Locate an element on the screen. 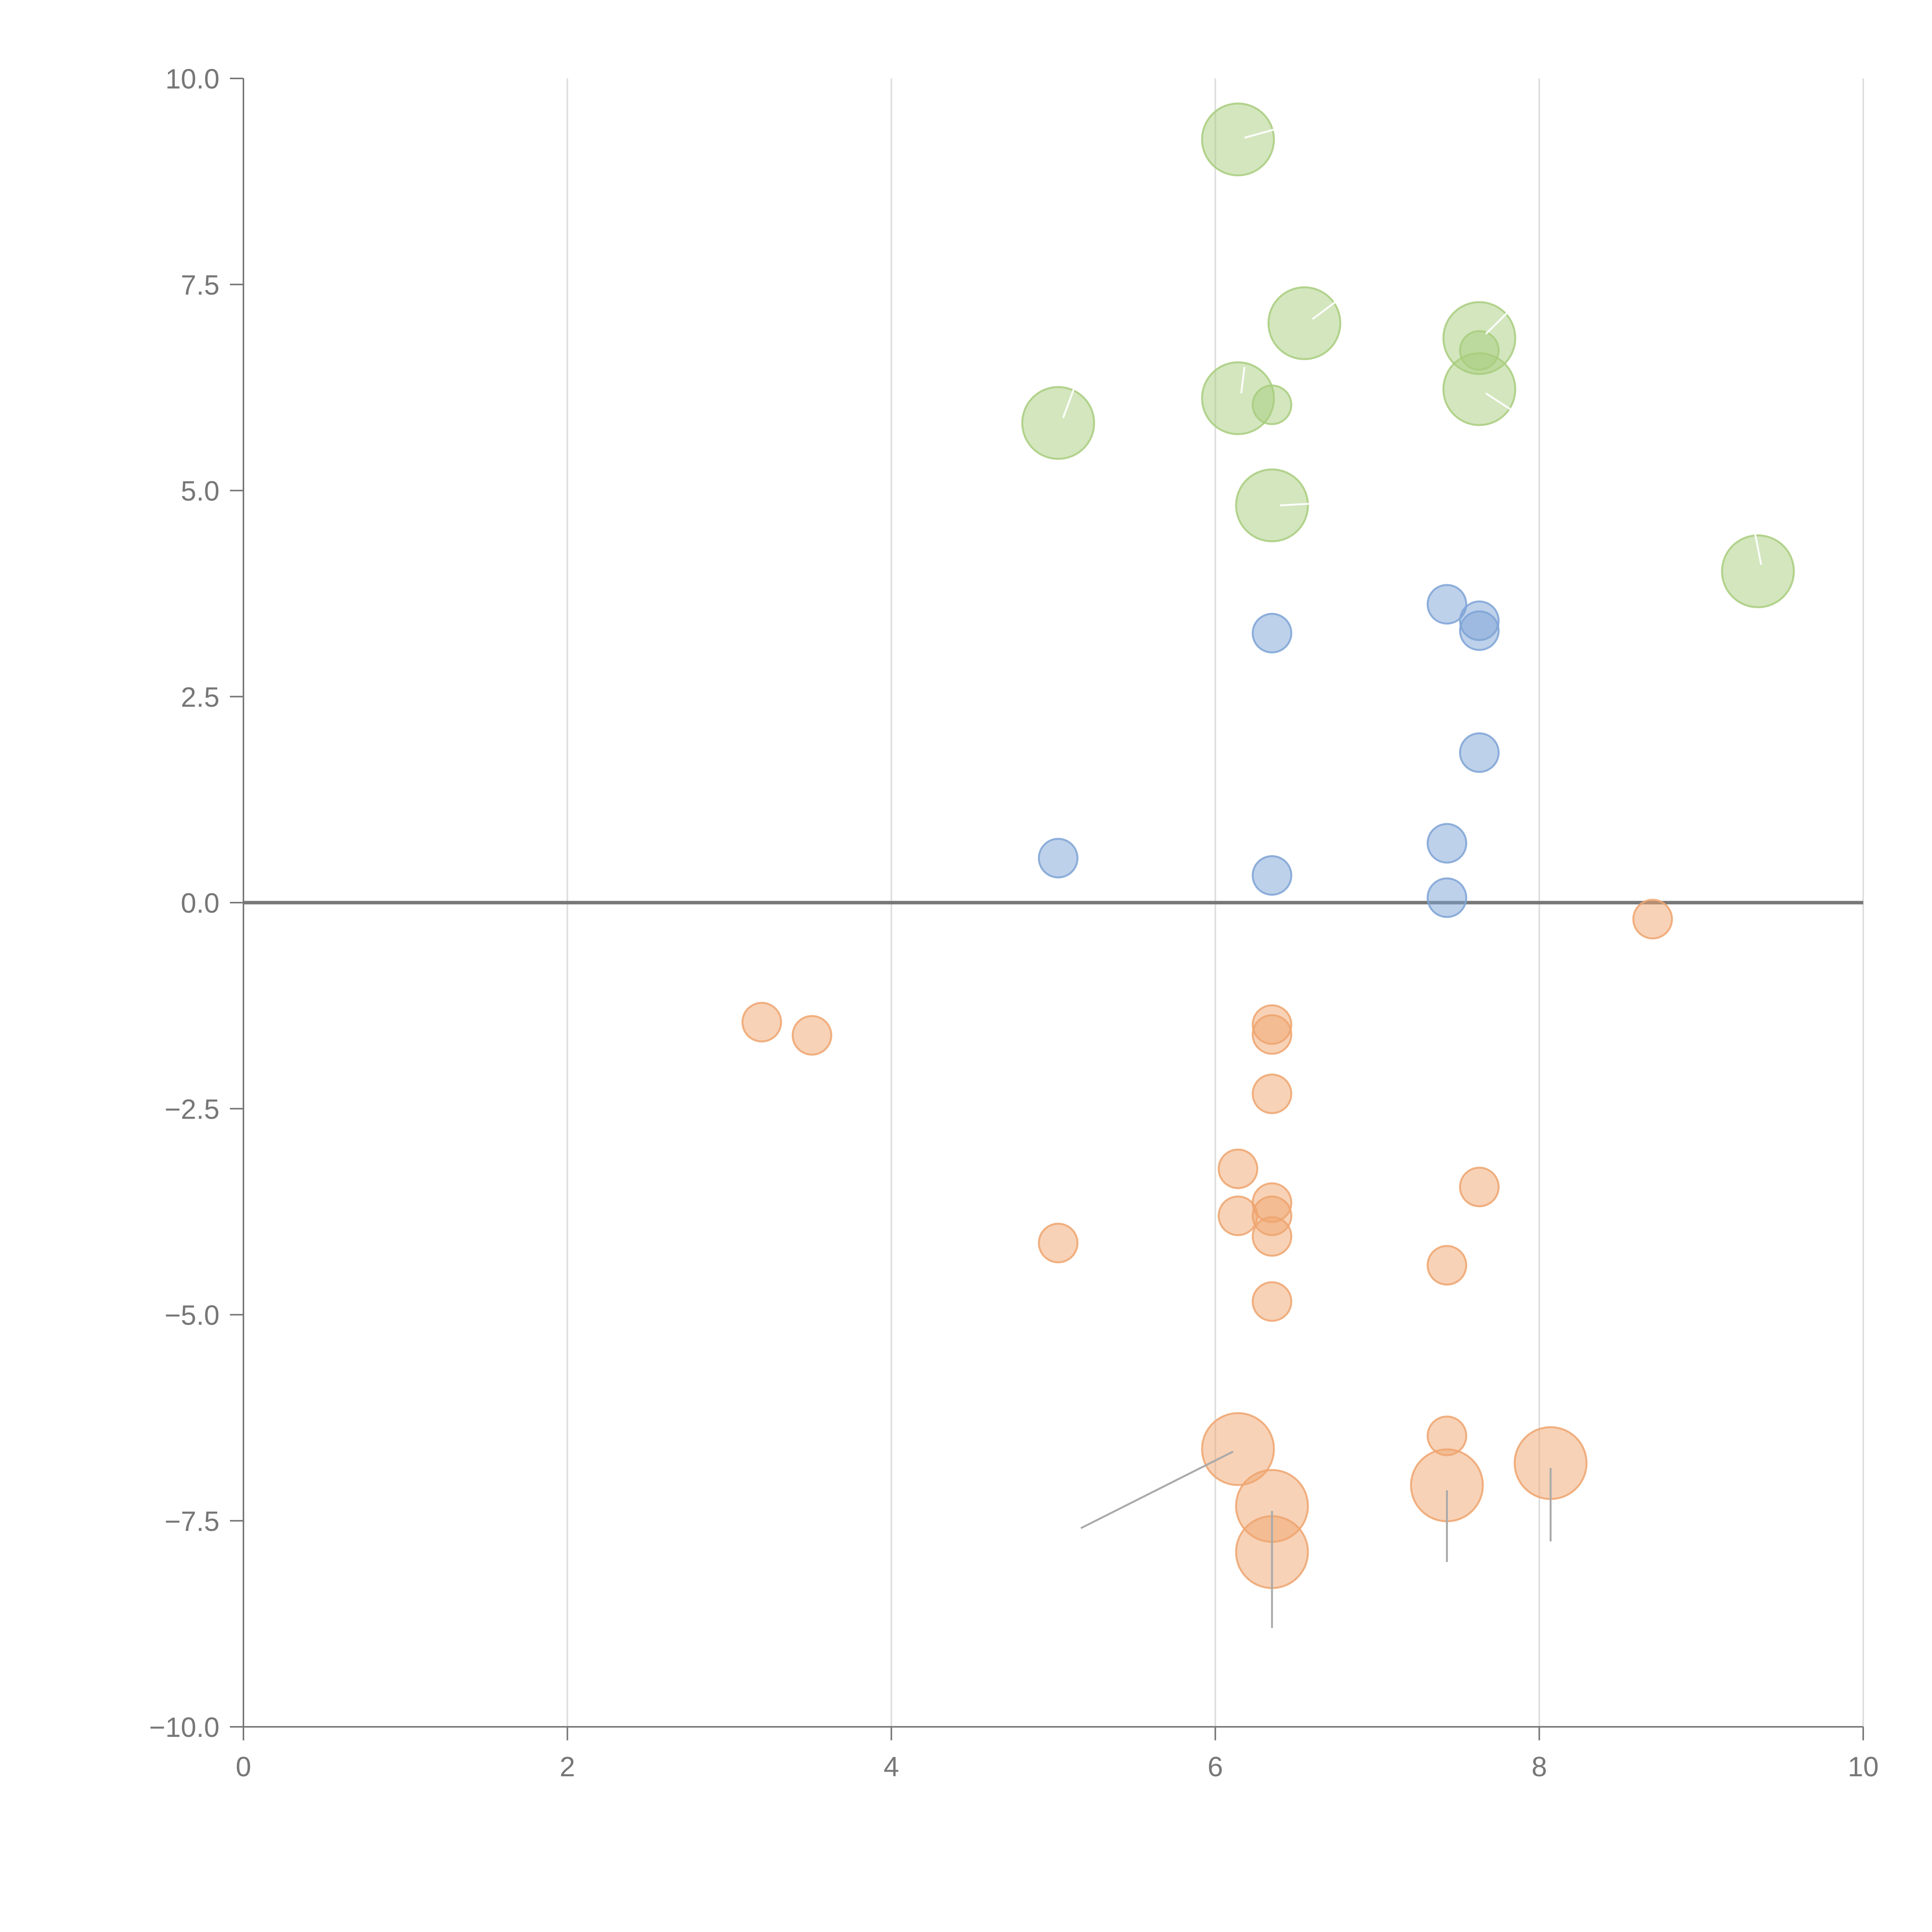  x-tick-label: 4 is located at coordinates (892, 1767).